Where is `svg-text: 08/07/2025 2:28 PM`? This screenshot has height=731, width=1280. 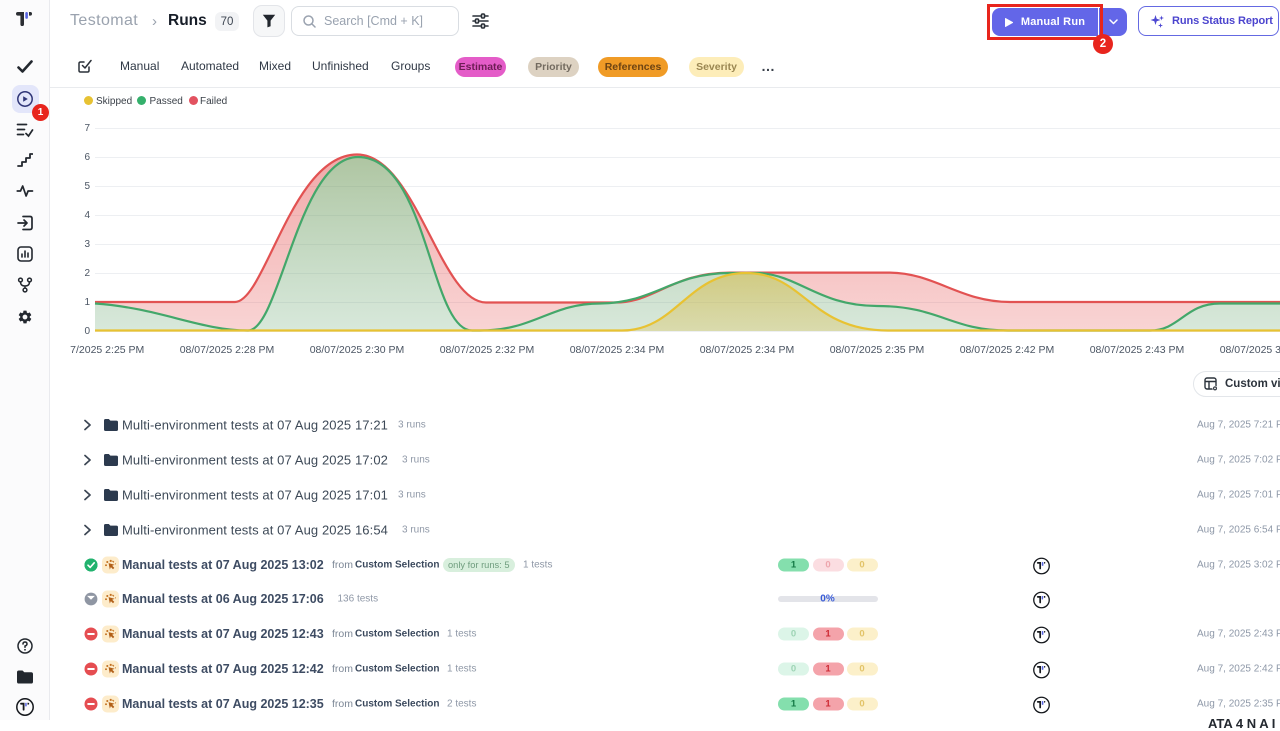
svg-text: 08/07/2025 2:28 PM is located at coordinates (227, 350).